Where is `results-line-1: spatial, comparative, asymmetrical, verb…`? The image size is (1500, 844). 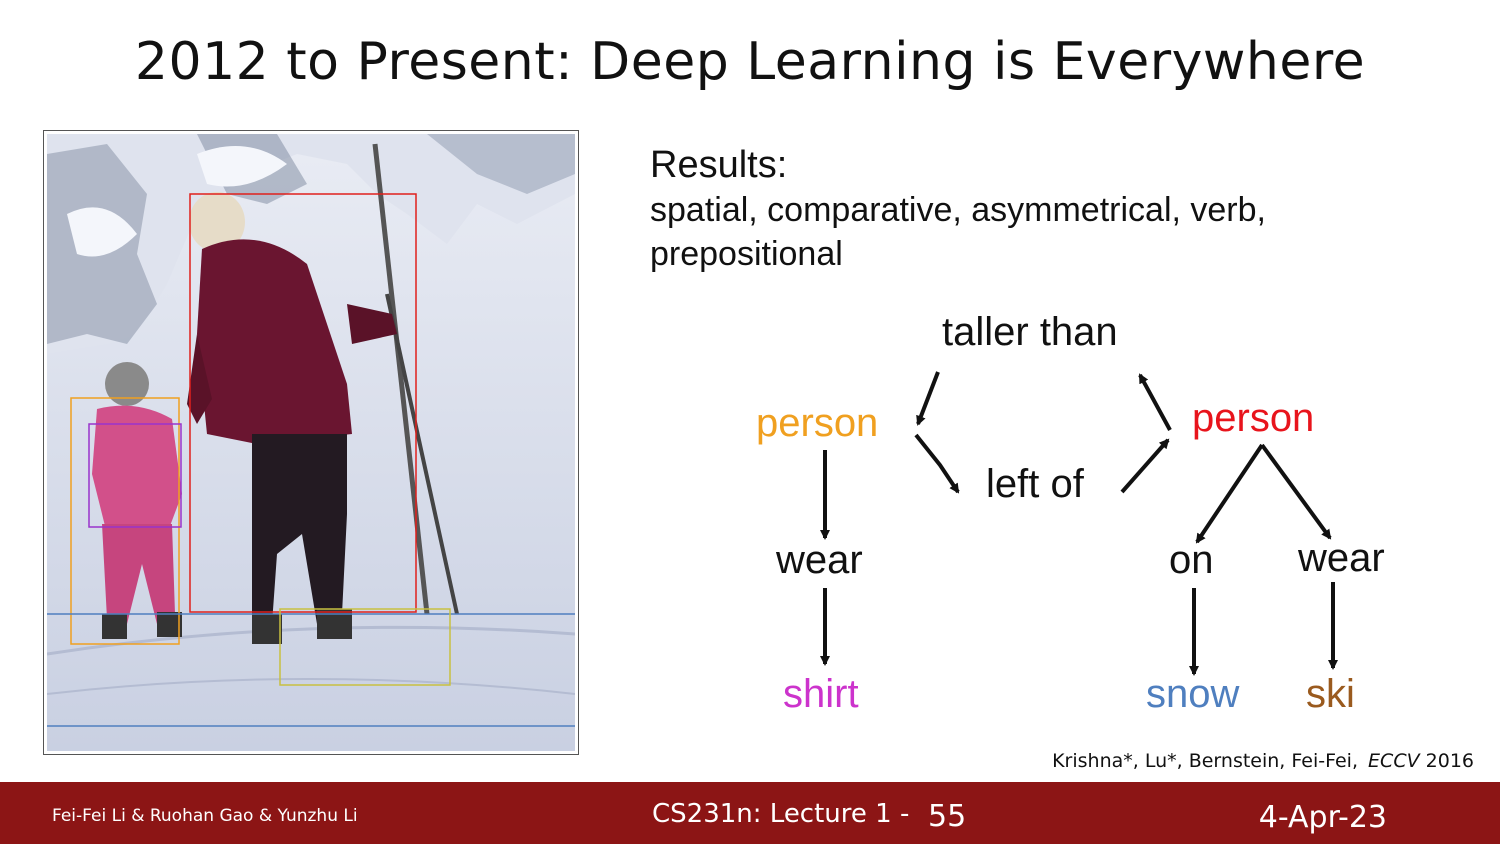
results-line-1: spatial, comparative, asymmetrical, verb… is located at coordinates (958, 210).